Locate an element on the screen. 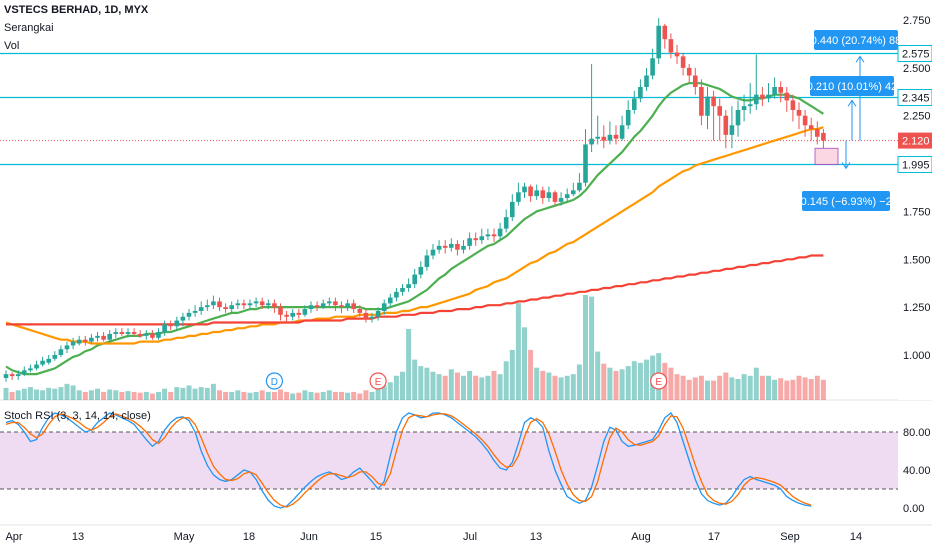 The height and width of the screenshot is (550, 932). rsi-line is located at coordinates (408, 460).